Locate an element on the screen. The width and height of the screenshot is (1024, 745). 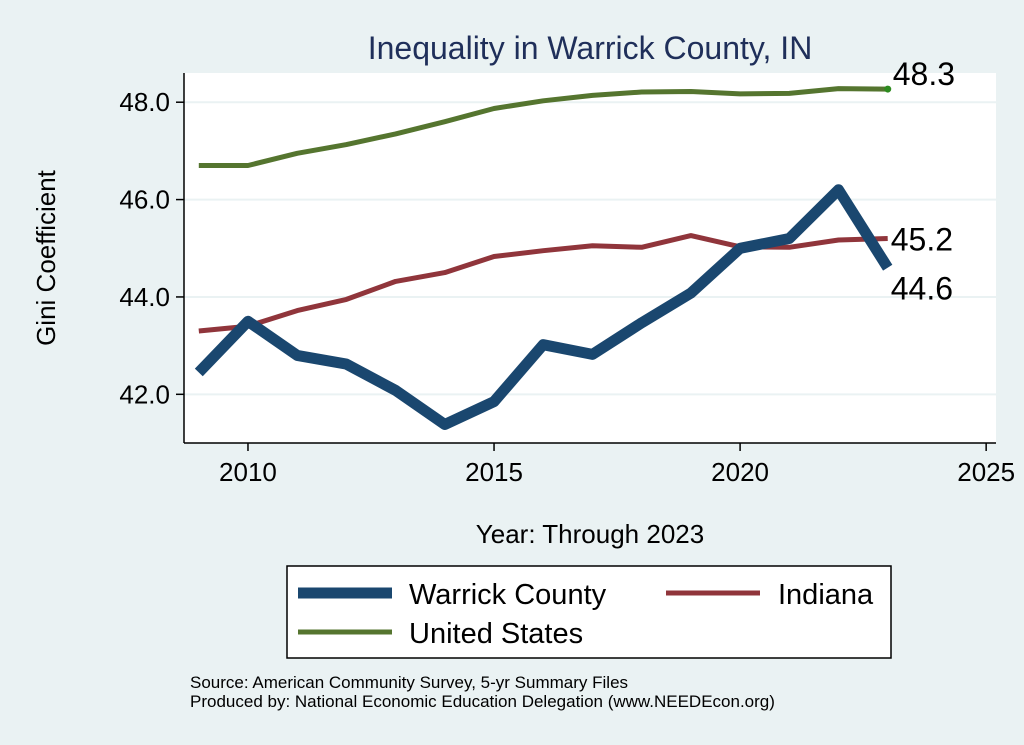
y-axis-title: Gini Coefficient is located at coordinates (46, 257).